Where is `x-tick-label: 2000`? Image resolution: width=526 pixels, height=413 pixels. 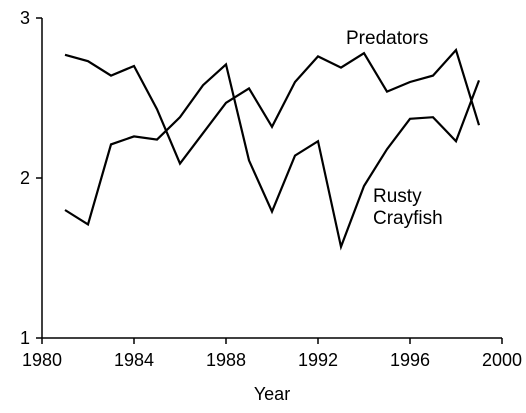 x-tick-label: 2000 is located at coordinates (502, 360).